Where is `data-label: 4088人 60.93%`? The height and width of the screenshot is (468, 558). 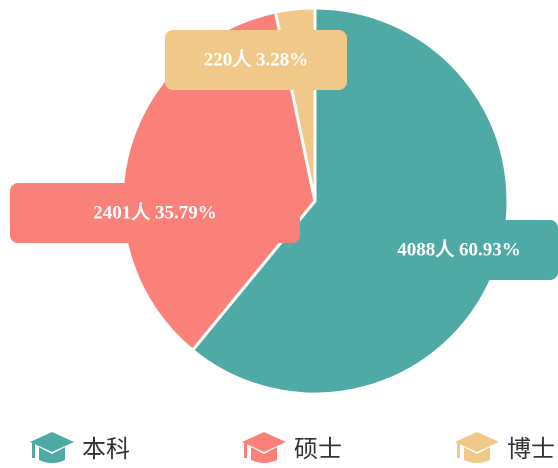 data-label: 4088人 60.93% is located at coordinates (459, 249).